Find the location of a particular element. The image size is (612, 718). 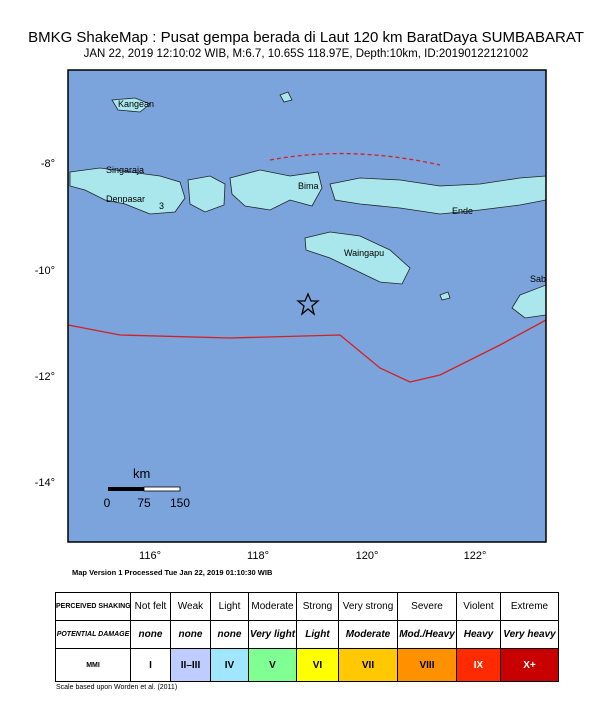

legend-cell: V is located at coordinates (272, 665).